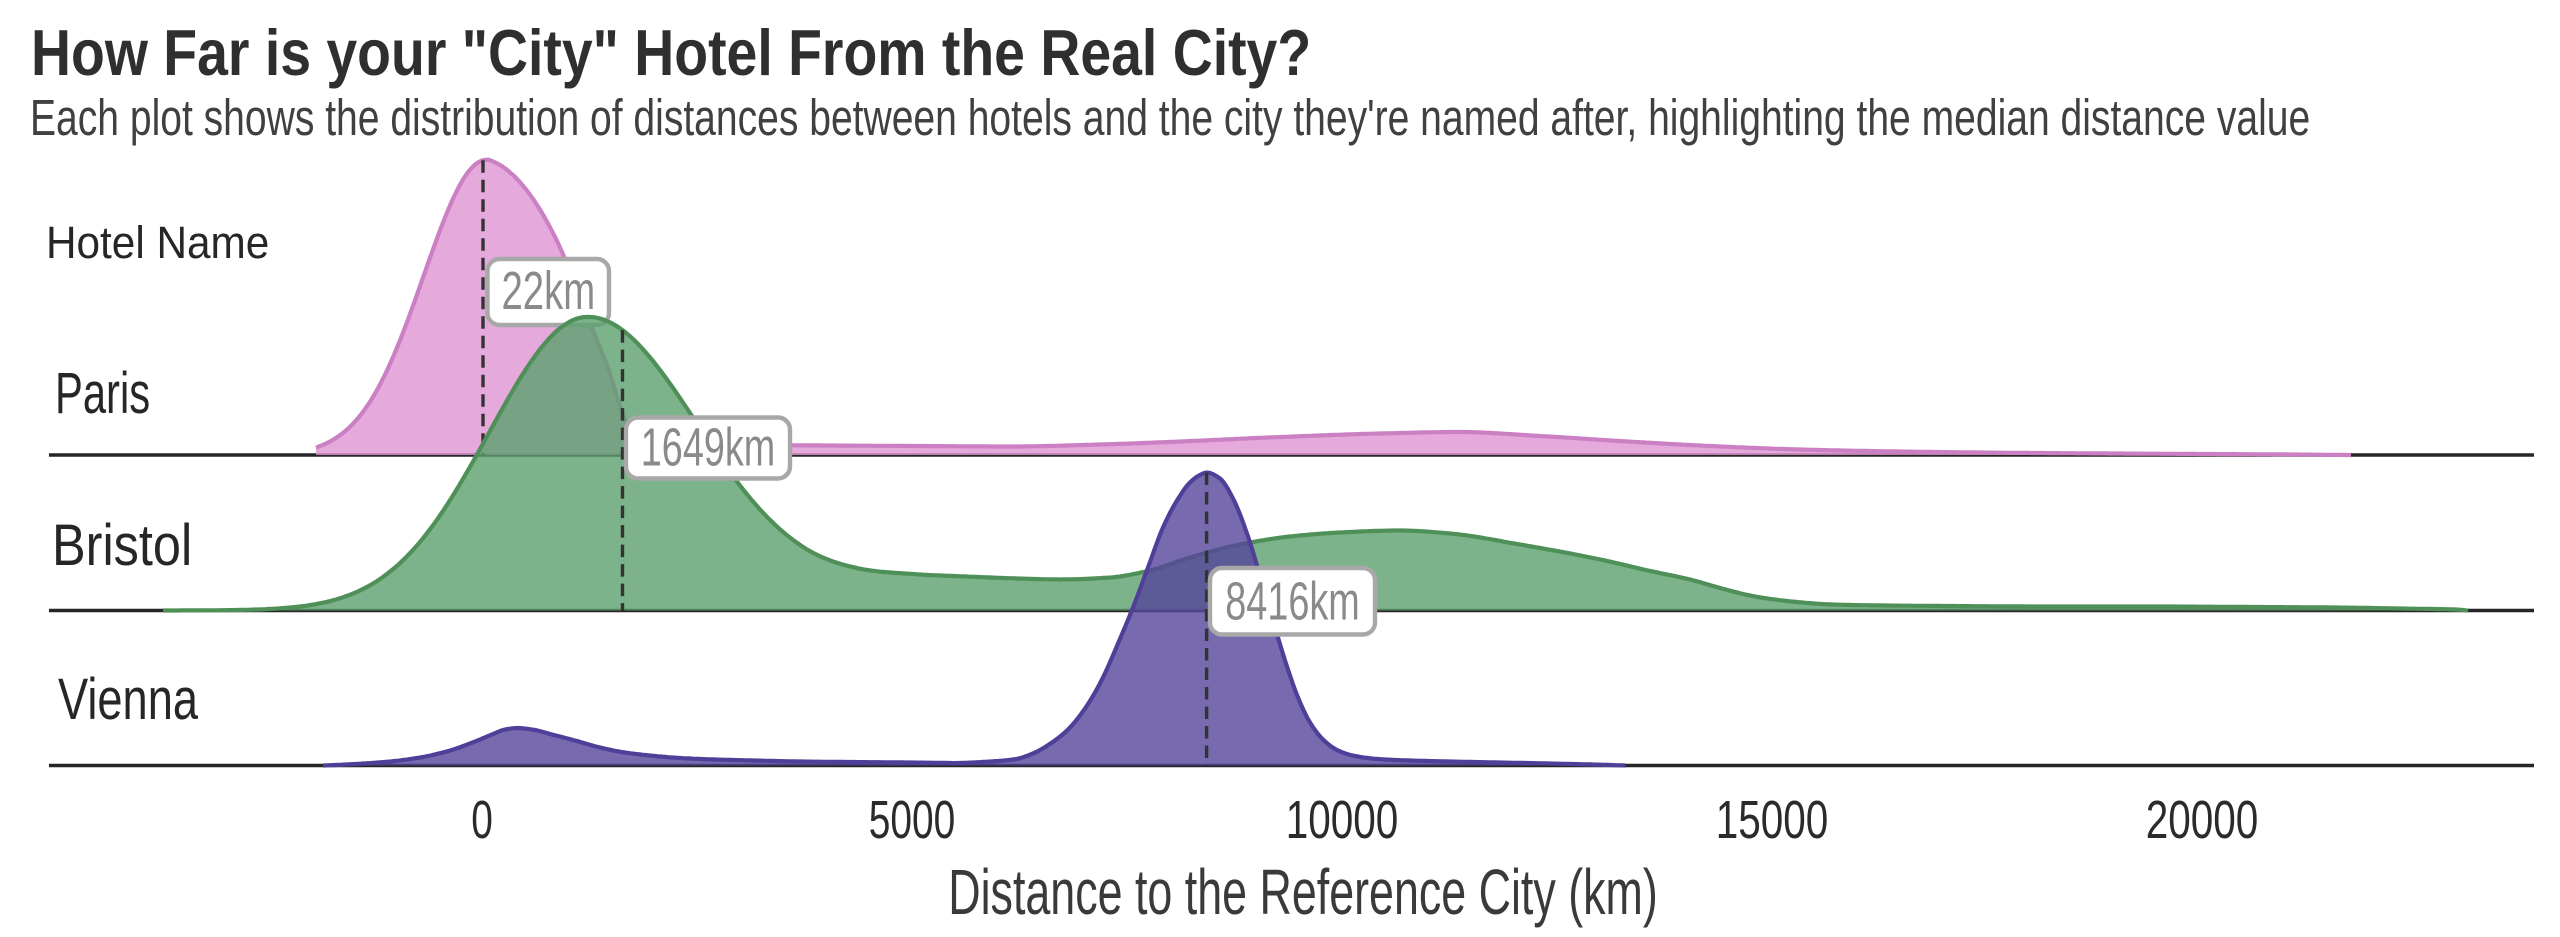  I want to click on svg-text: 22km, so click(548, 291).